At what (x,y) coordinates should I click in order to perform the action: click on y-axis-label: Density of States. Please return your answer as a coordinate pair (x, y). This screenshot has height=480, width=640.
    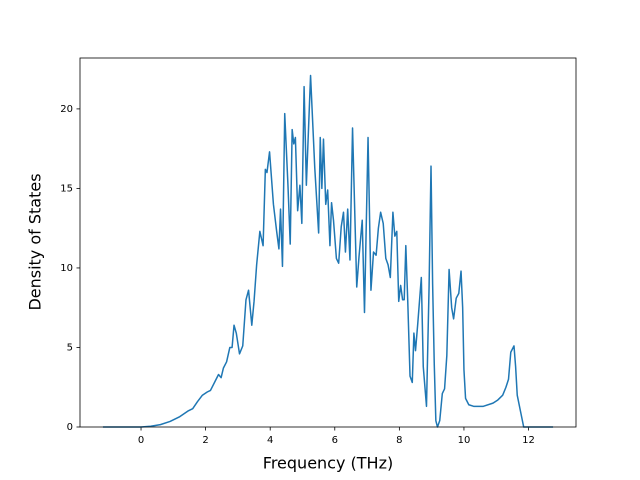
    Looking at the image, I should click on (35, 241).